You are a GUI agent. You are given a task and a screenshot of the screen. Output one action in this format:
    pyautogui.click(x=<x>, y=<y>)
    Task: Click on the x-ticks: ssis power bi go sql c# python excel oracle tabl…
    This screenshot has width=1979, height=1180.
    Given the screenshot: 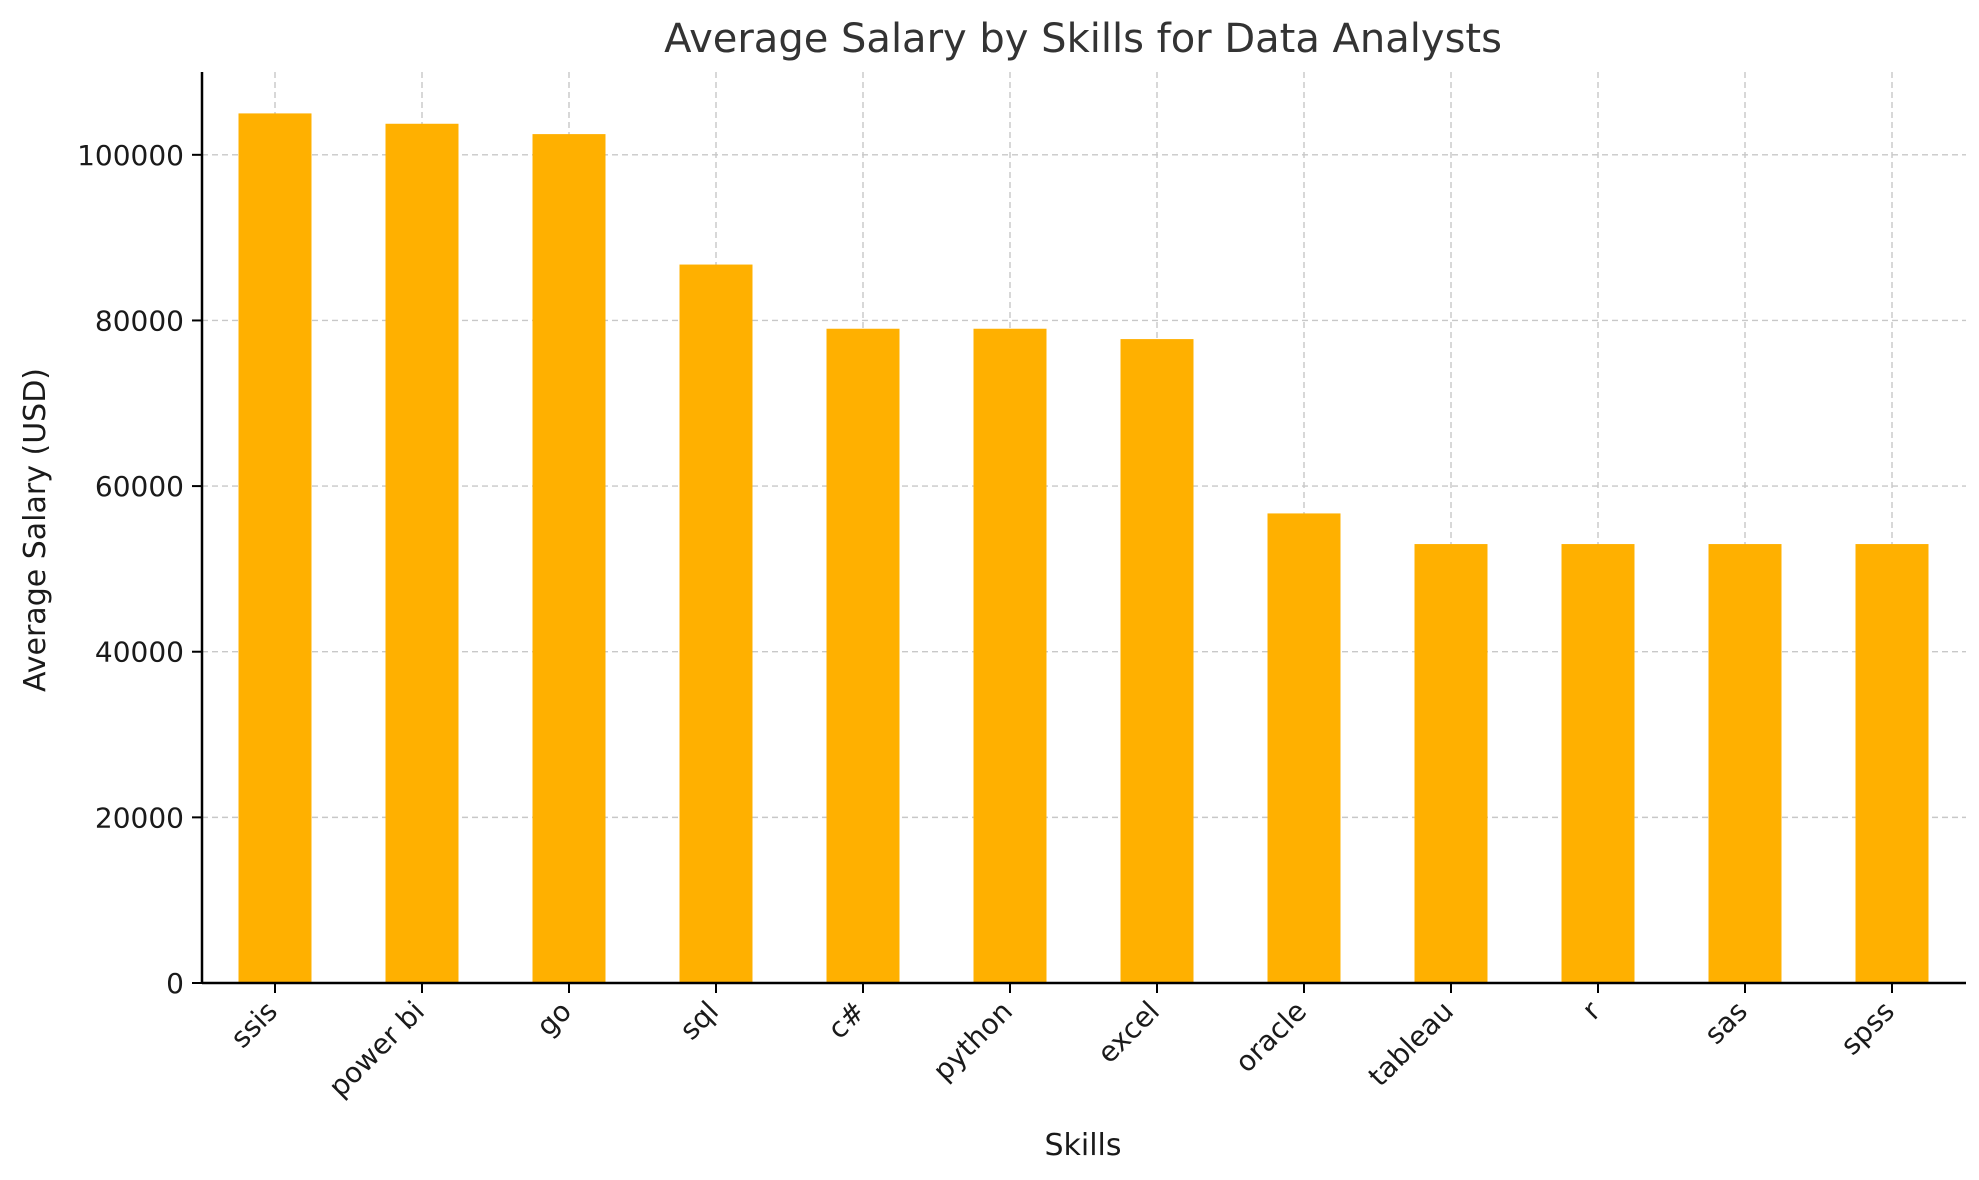 What is the action you would take?
    pyautogui.click(x=1062, y=1043)
    